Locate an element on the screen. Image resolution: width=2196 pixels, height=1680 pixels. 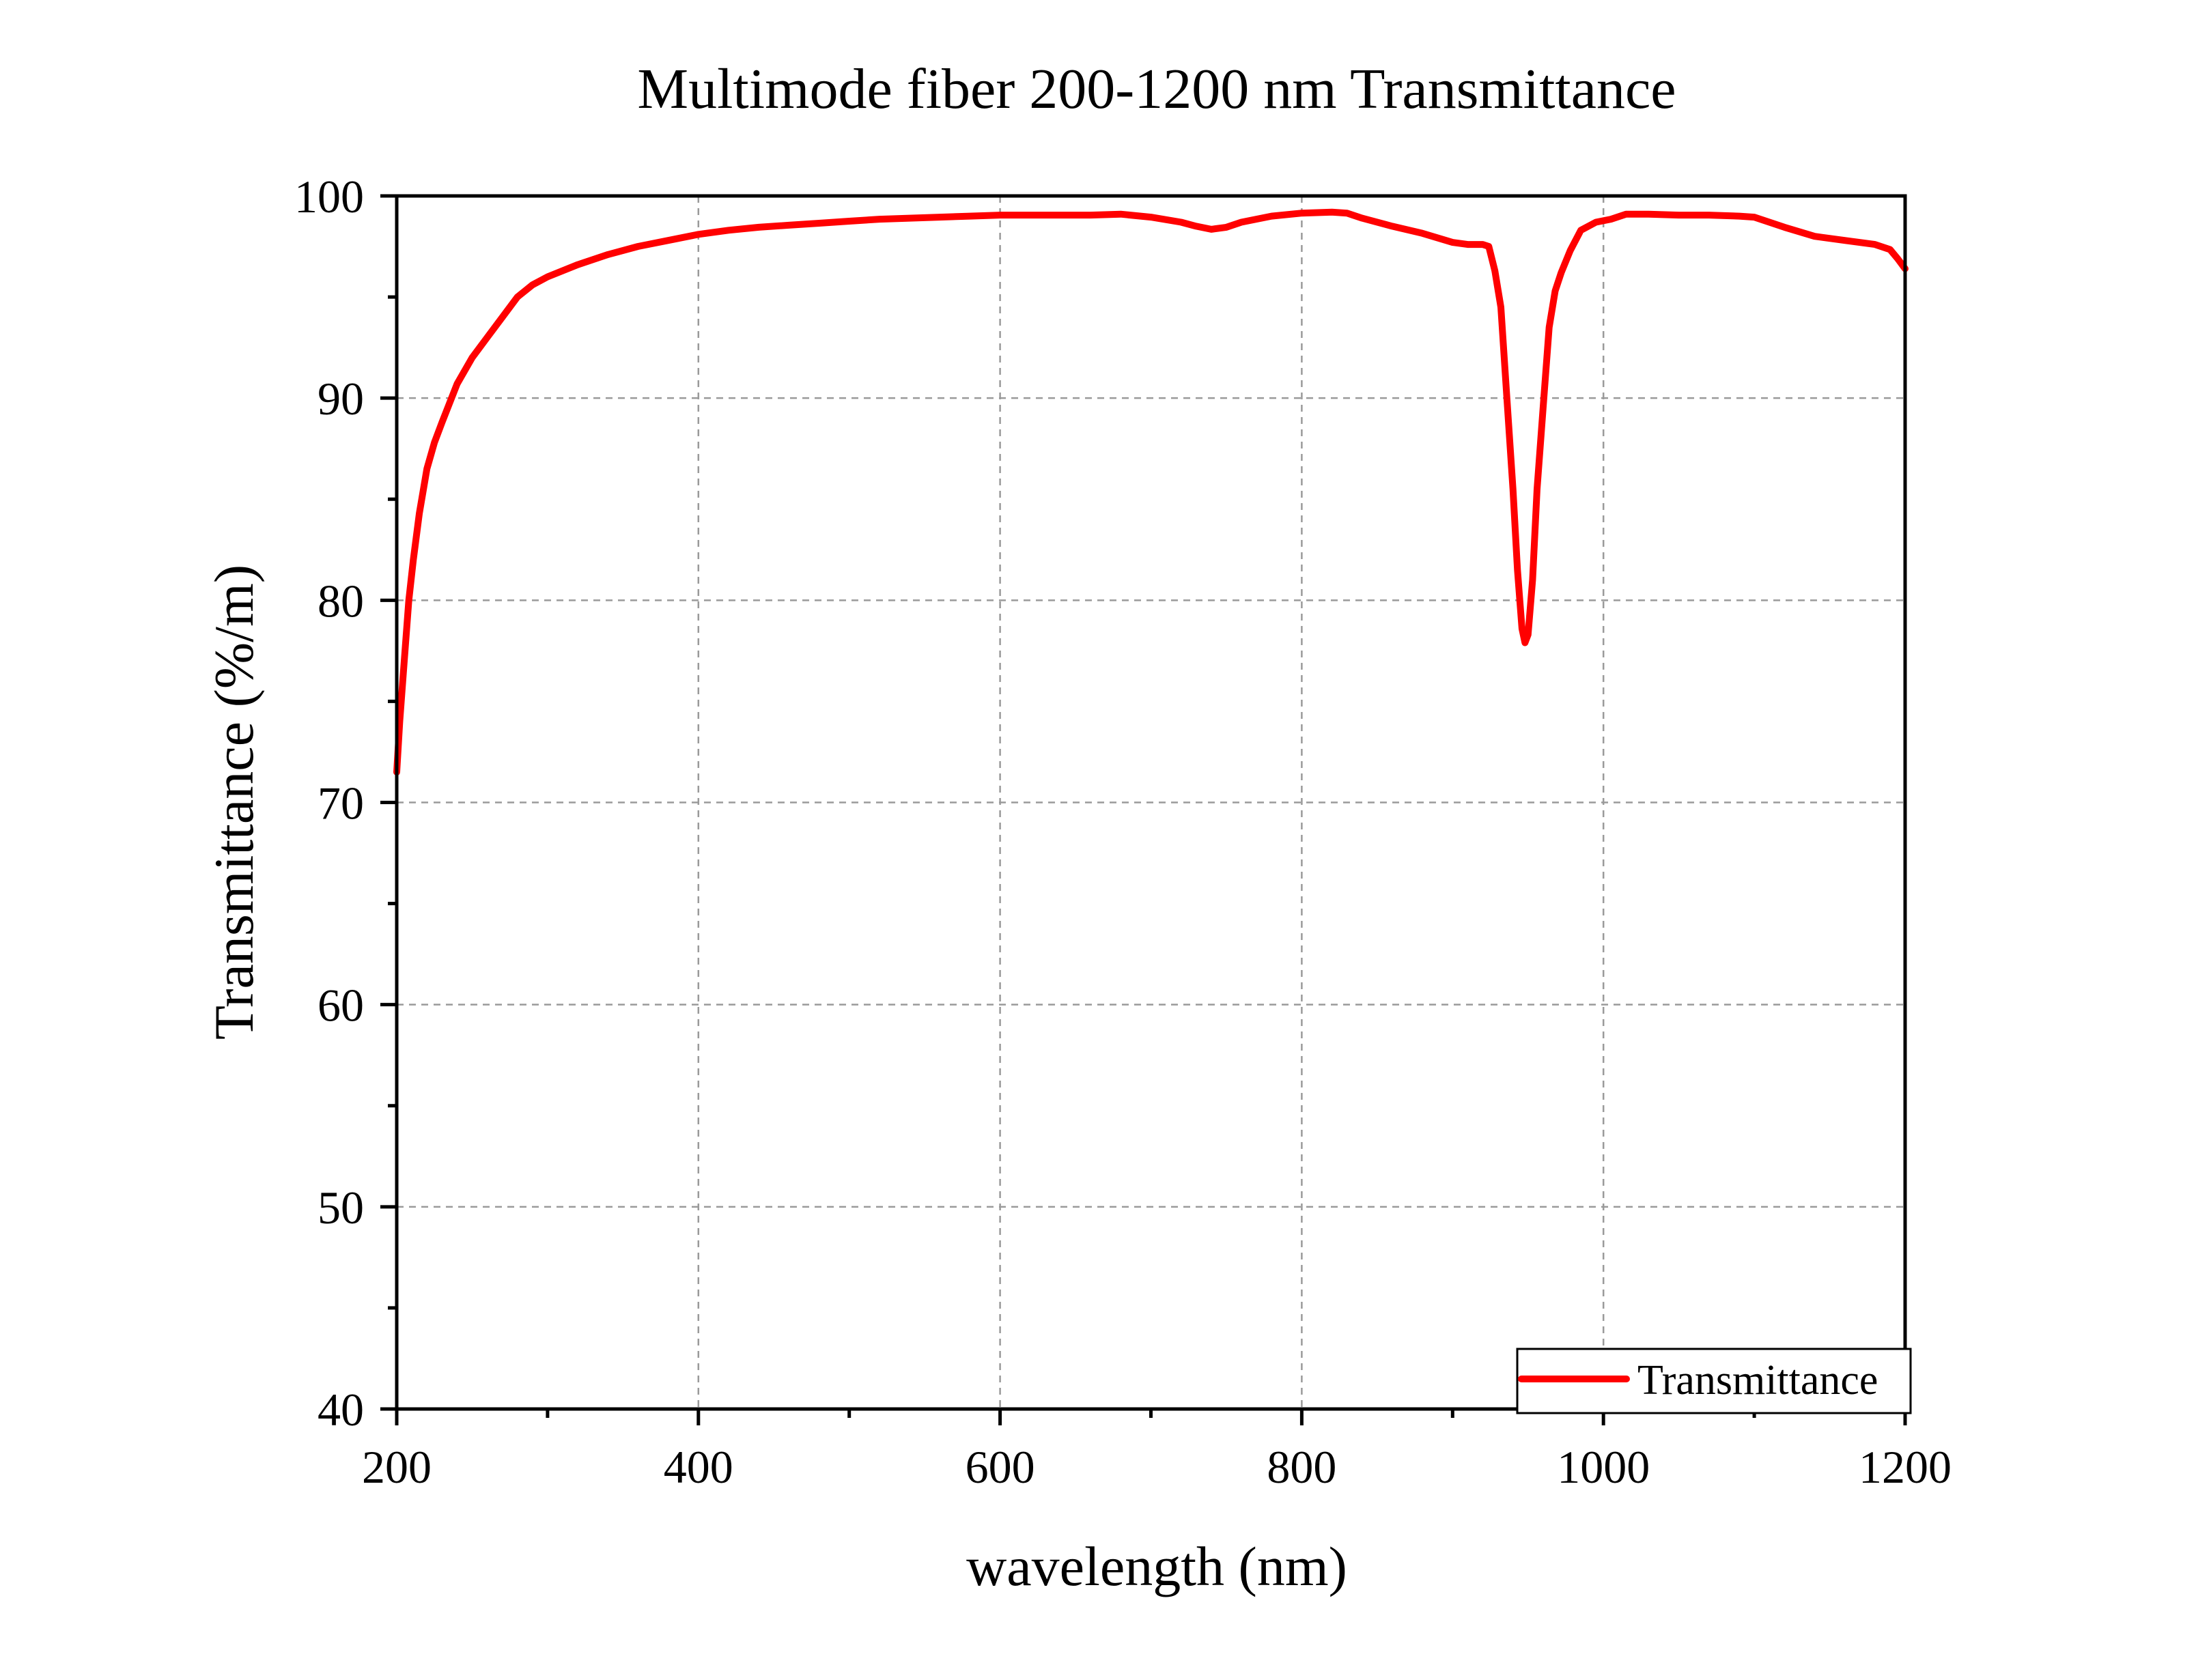
y-tick-label: 80 is located at coordinates (341, 601).